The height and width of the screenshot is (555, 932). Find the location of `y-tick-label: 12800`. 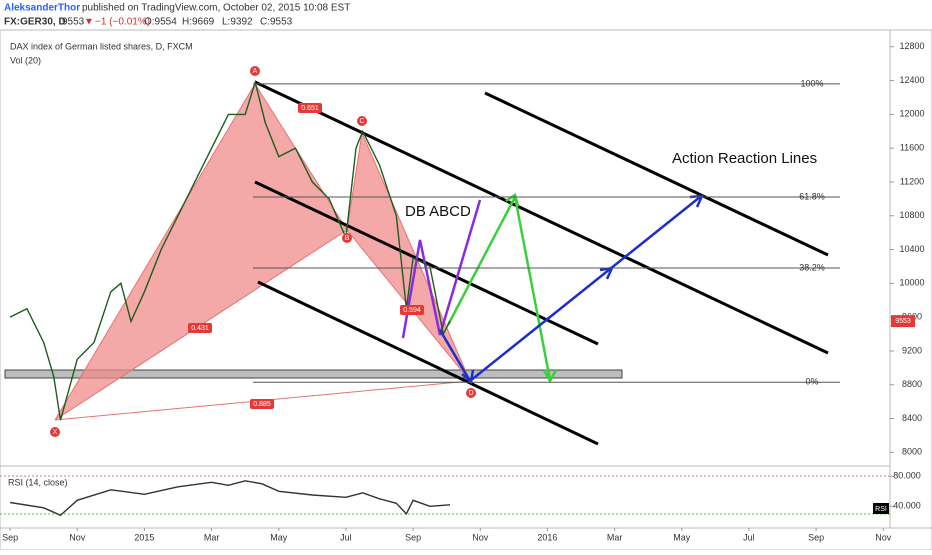

y-tick-label: 12800 is located at coordinates (911, 46).